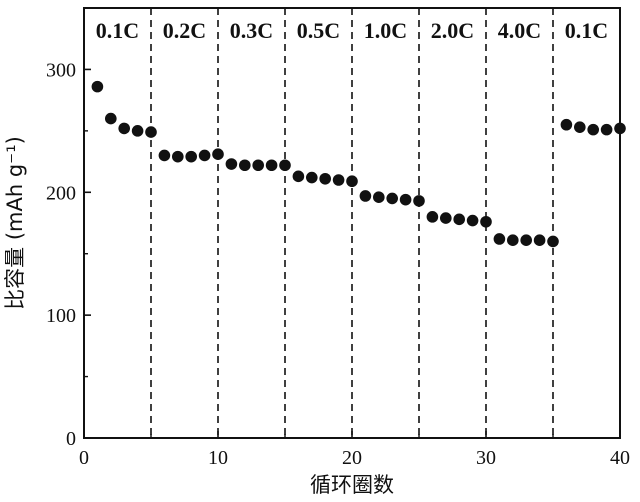  Describe the element at coordinates (71, 439) in the screenshot. I see `y-tick-label: 0` at that location.